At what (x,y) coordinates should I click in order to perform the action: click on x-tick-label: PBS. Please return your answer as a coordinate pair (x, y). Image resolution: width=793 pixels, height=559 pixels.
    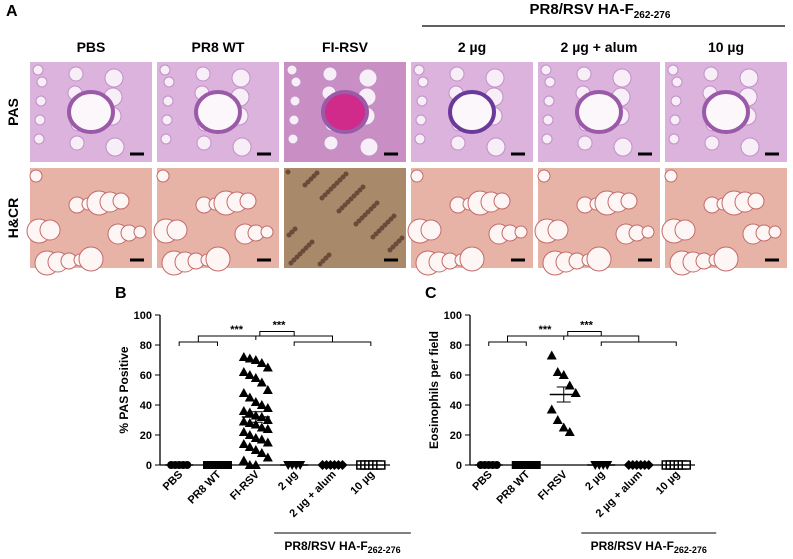
    Looking at the image, I should click on (482, 481).